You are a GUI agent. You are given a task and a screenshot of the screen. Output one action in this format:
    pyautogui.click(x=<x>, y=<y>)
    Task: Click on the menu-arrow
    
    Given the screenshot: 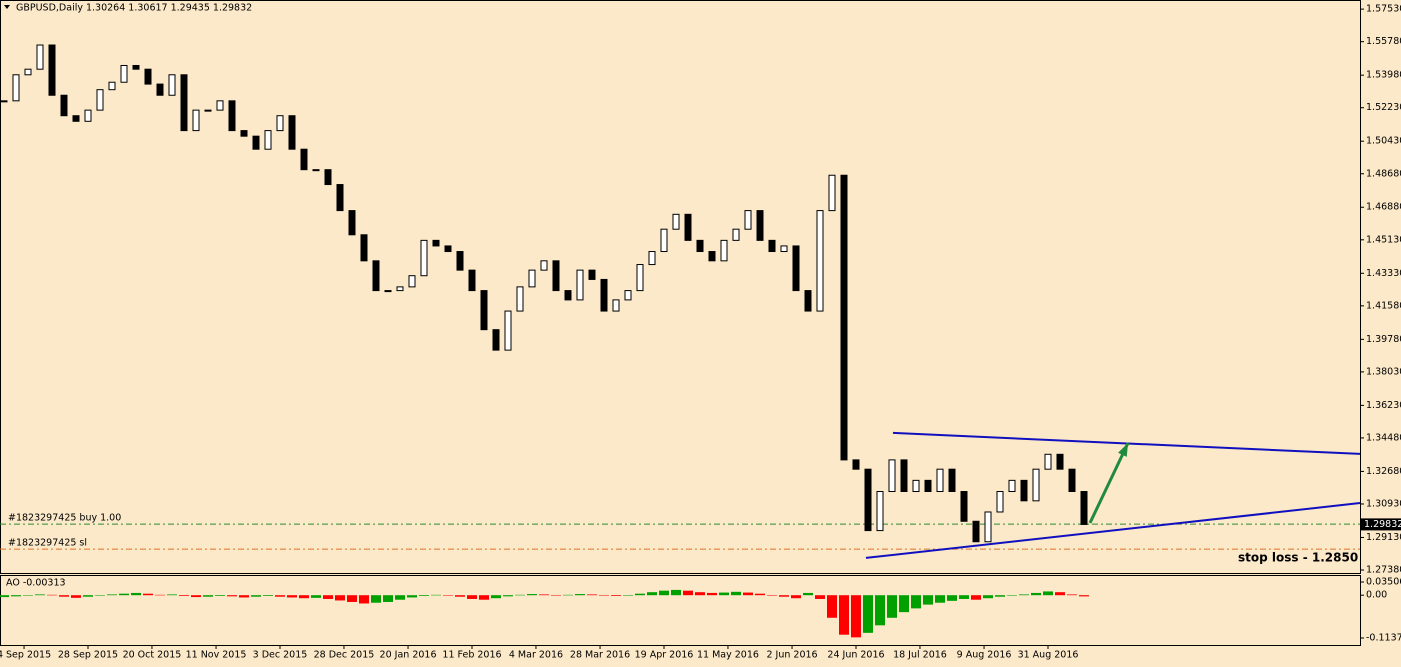 What is the action you would take?
    pyautogui.click(x=7, y=7)
    